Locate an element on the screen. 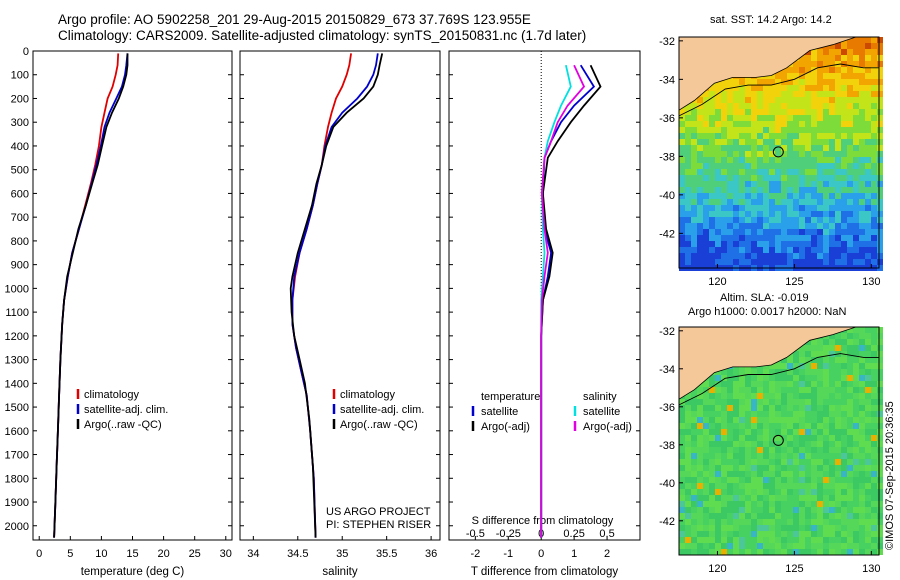 The image size is (900, 580). sla-map-ytick-label: -36 is located at coordinates (667, 408).